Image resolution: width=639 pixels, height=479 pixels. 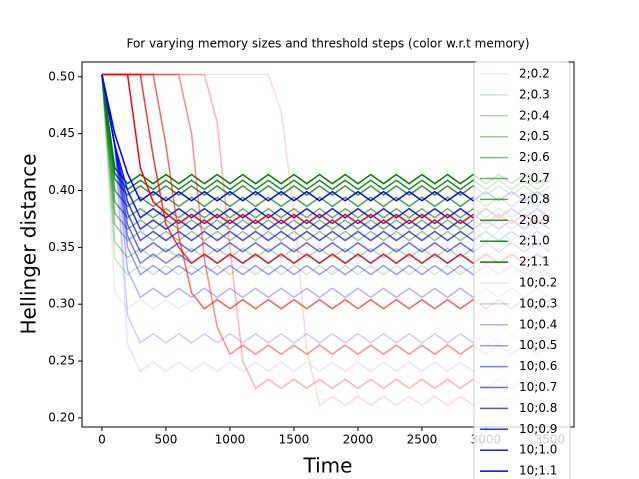 What do you see at coordinates (538, 408) in the screenshot?
I see `legend-label: 10;0.8` at bounding box center [538, 408].